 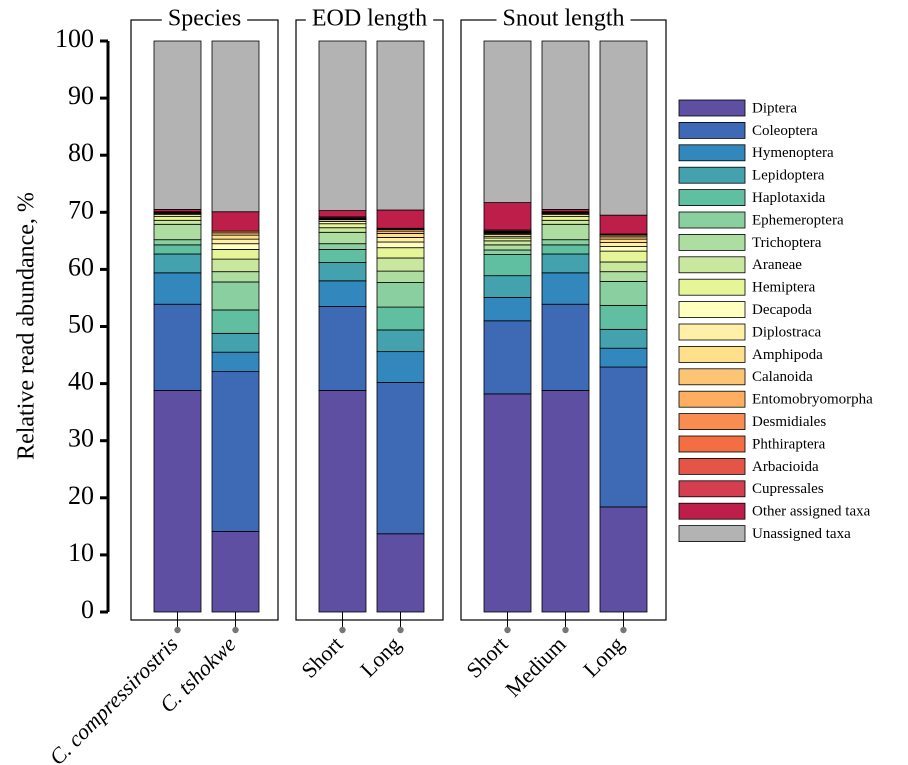 I want to click on legend-label: Lepidoptera, so click(x=788, y=176).